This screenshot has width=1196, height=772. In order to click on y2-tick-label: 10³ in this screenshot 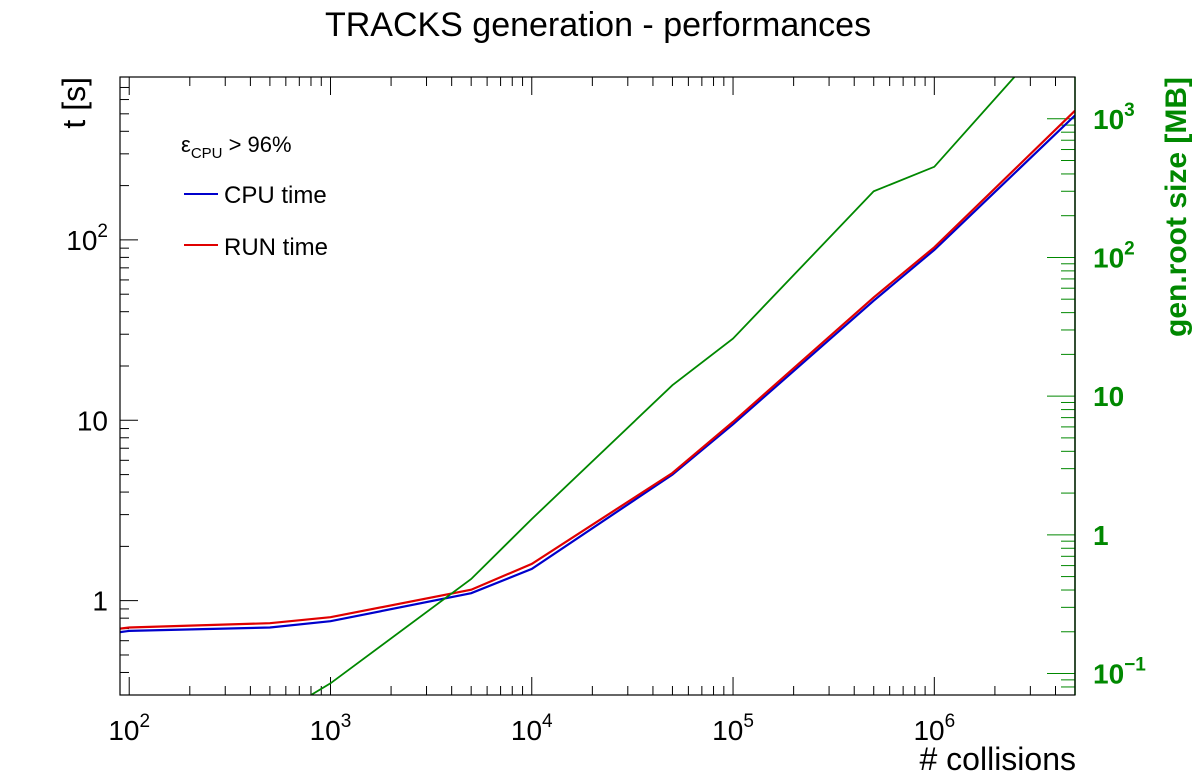, I will do `click(1114, 117)`.